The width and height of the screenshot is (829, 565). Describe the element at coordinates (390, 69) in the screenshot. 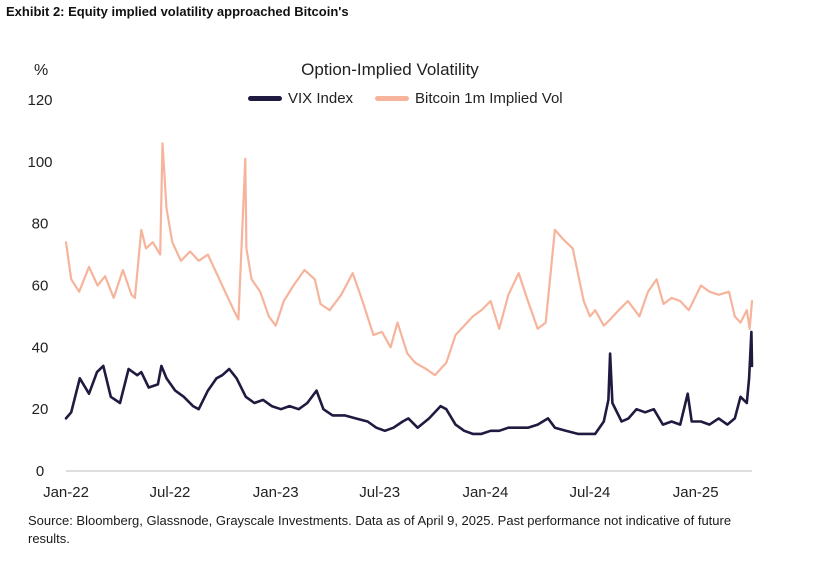

I see `chart-title: Option-Implied Volatility` at that location.